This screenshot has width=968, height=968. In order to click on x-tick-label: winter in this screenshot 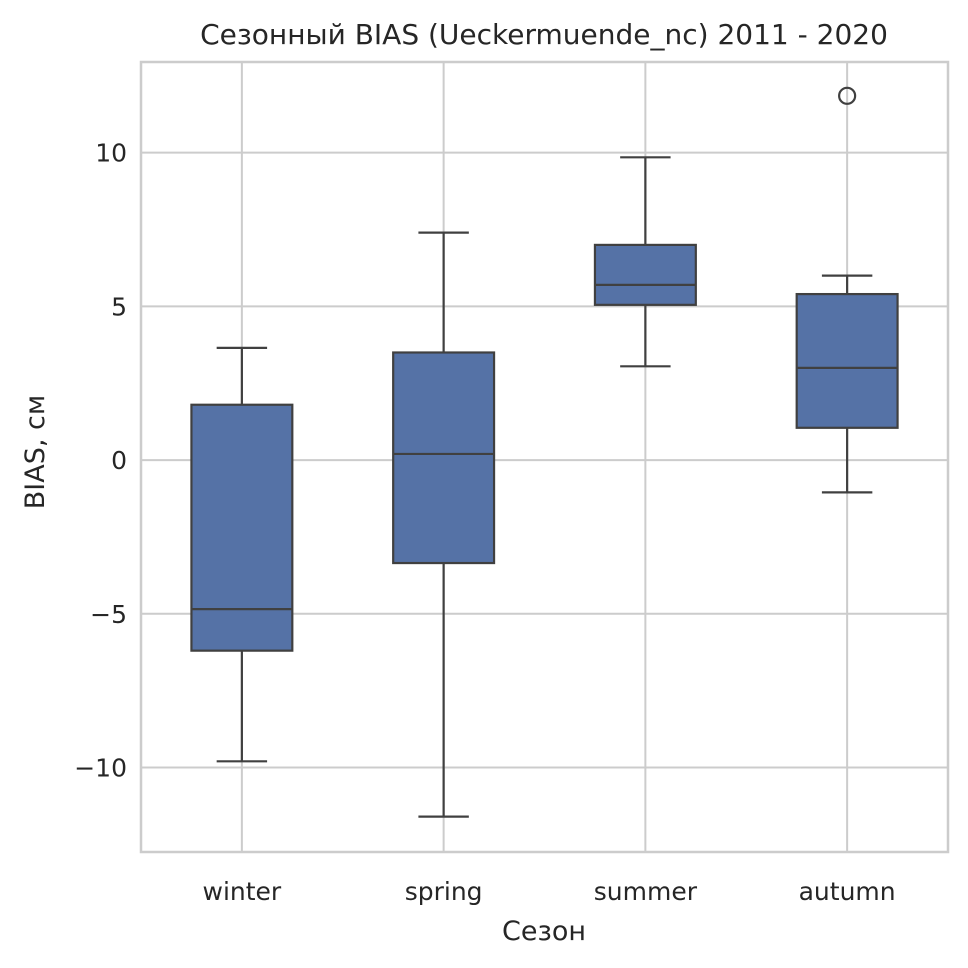, I will do `click(242, 891)`.